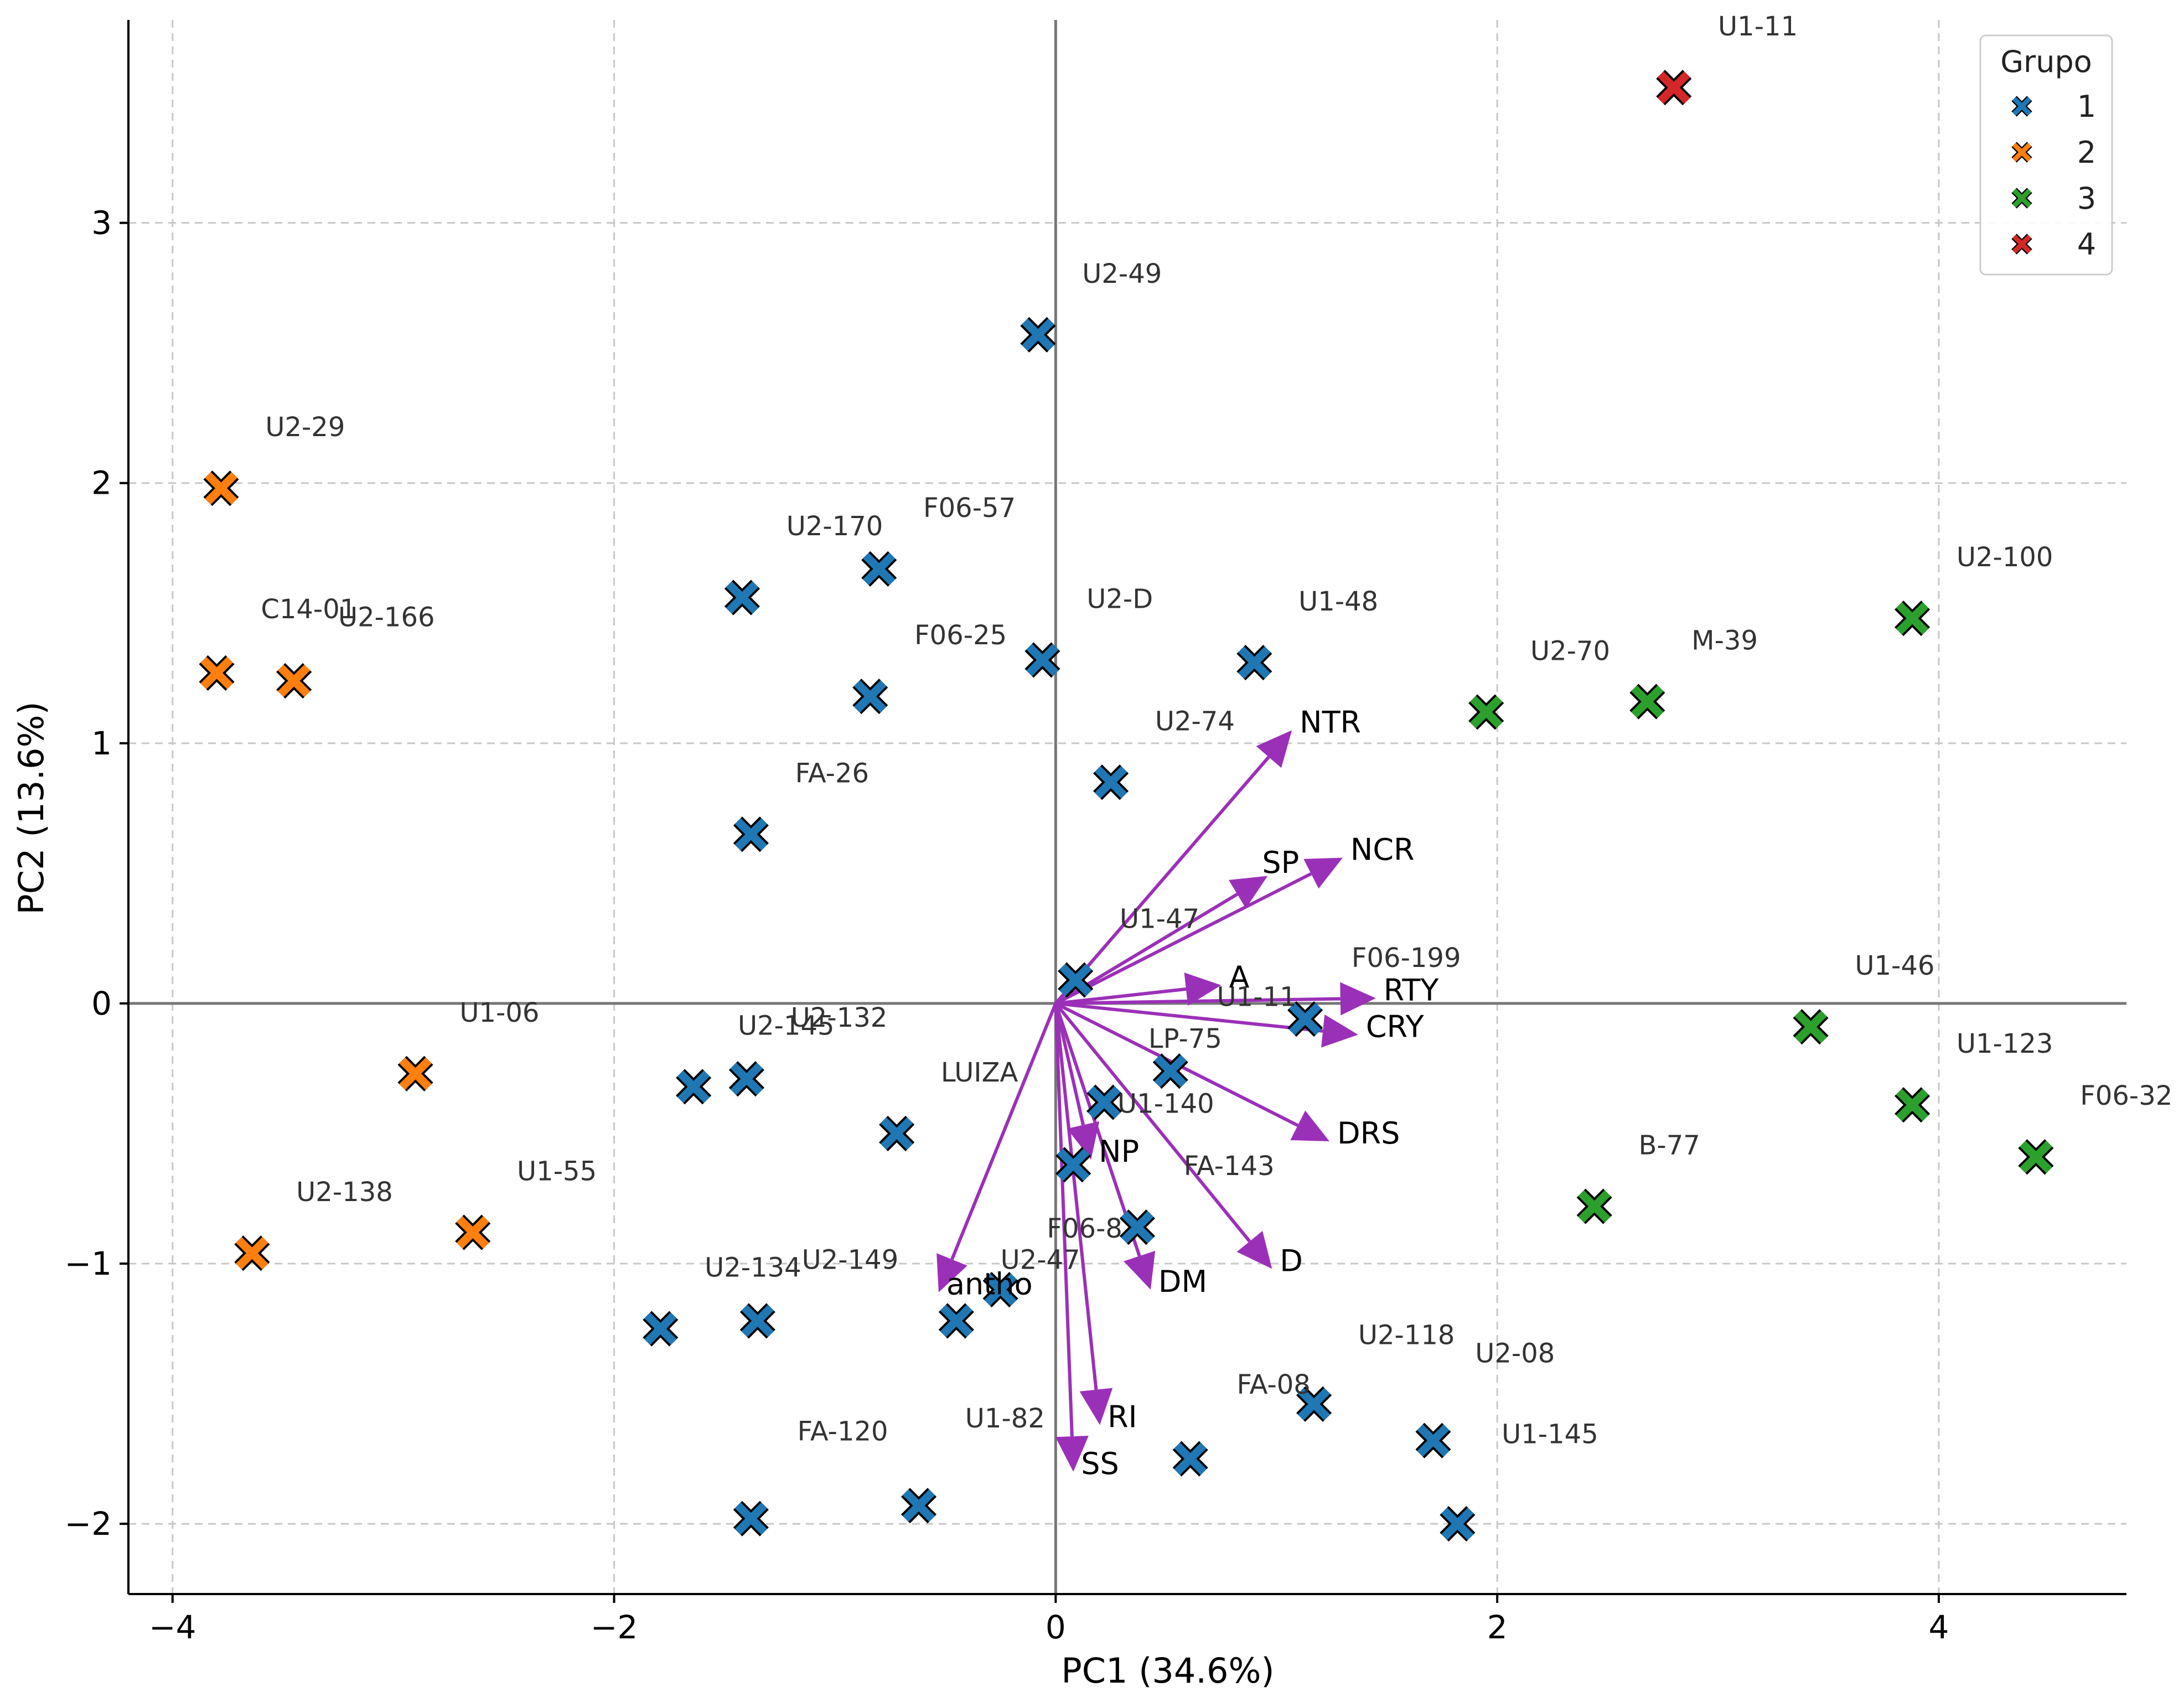 The width and height of the screenshot is (2184, 1697). What do you see at coordinates (1042, 660) in the screenshot?
I see `score-point-7-fill` at bounding box center [1042, 660].